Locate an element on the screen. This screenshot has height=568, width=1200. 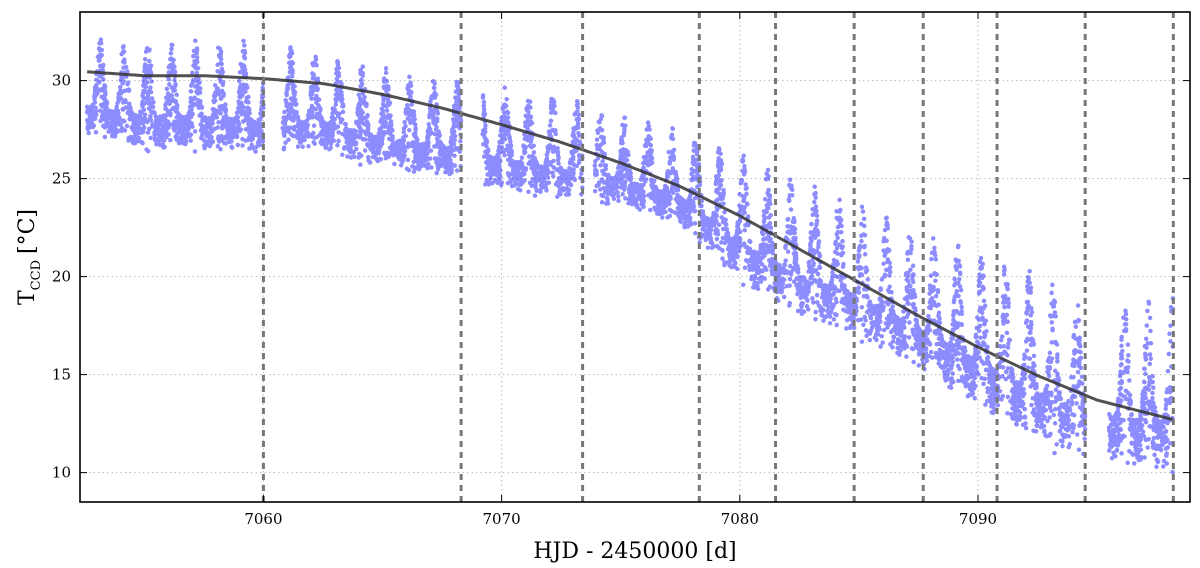
y-axis-label-subscript: CCD is located at coordinates (36, 275).